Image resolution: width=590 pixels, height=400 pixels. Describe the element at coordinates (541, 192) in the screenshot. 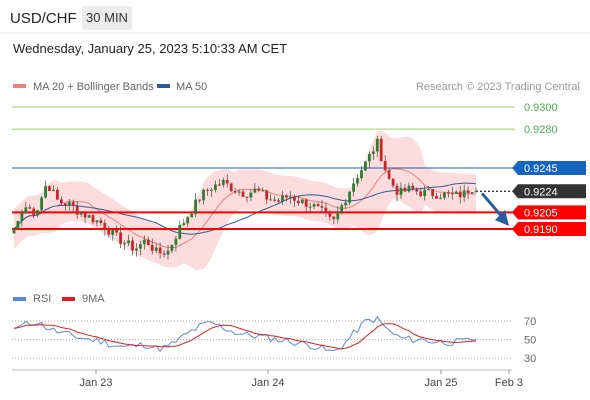

I see `level-value-current: 0.9224` at that location.